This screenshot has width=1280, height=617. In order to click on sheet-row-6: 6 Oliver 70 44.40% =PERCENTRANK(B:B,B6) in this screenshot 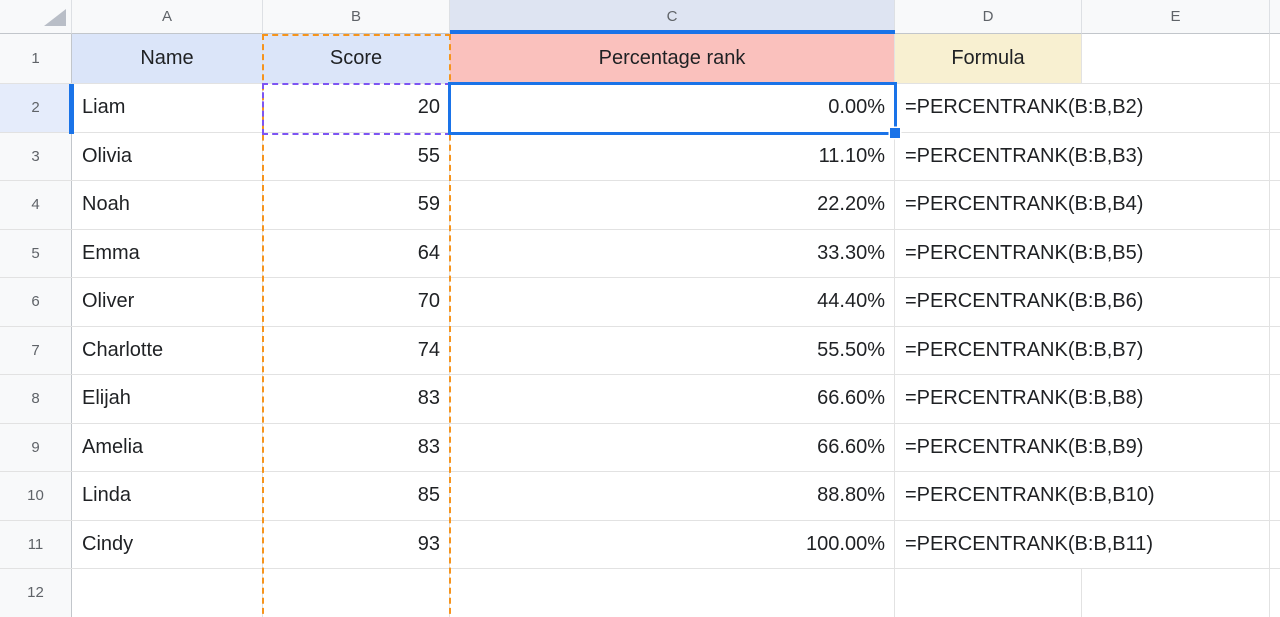, I will do `click(640, 302)`.